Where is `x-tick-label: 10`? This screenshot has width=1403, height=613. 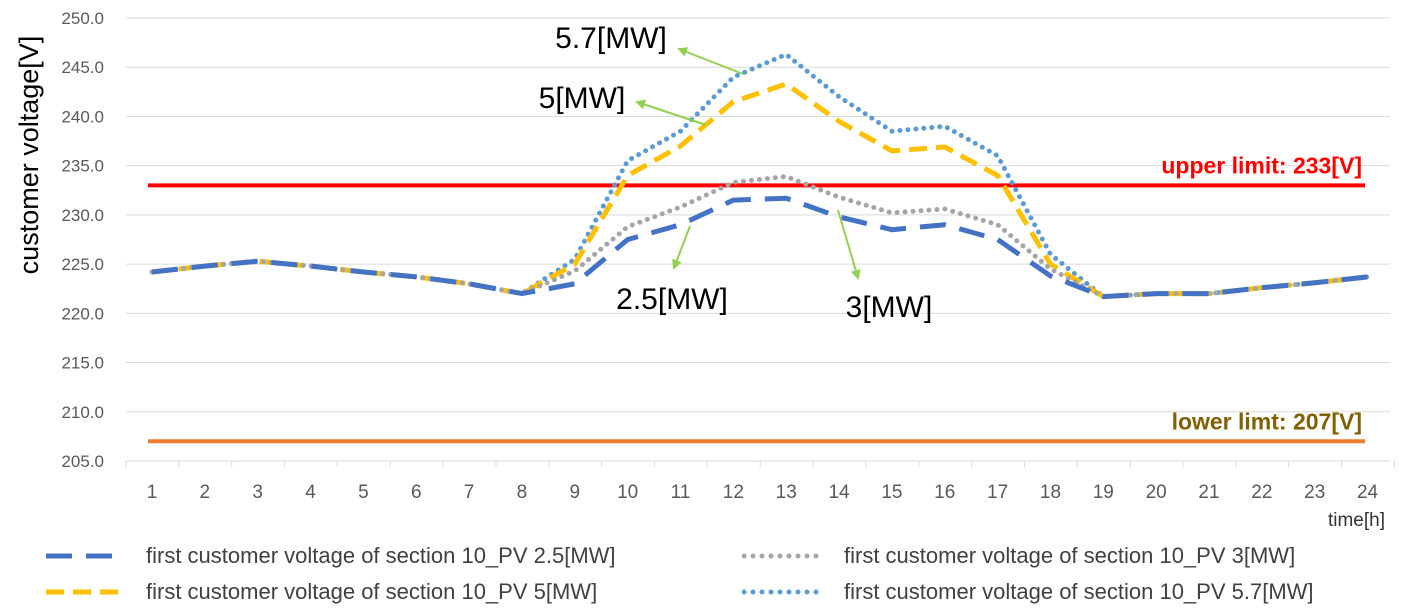
x-tick-label: 10 is located at coordinates (627, 492).